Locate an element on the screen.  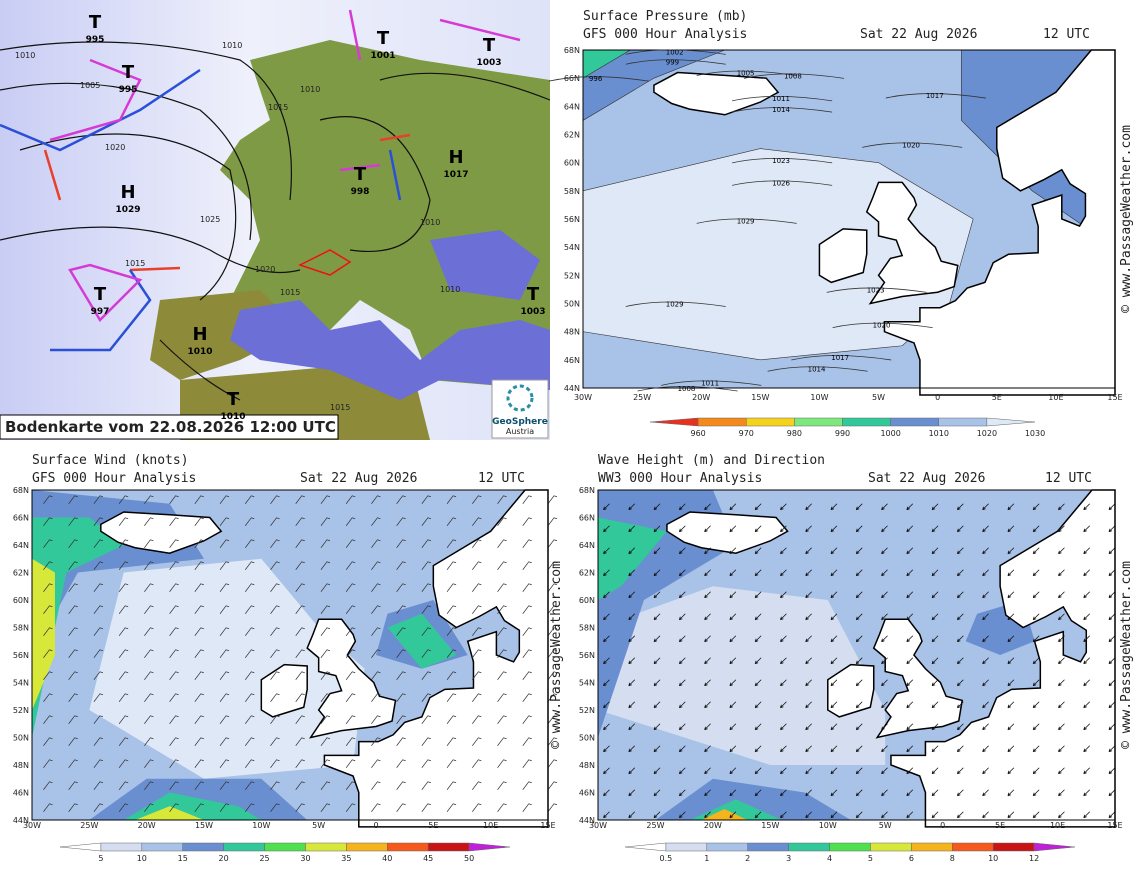
colorbar-swatch is located at coordinates (770, 422).